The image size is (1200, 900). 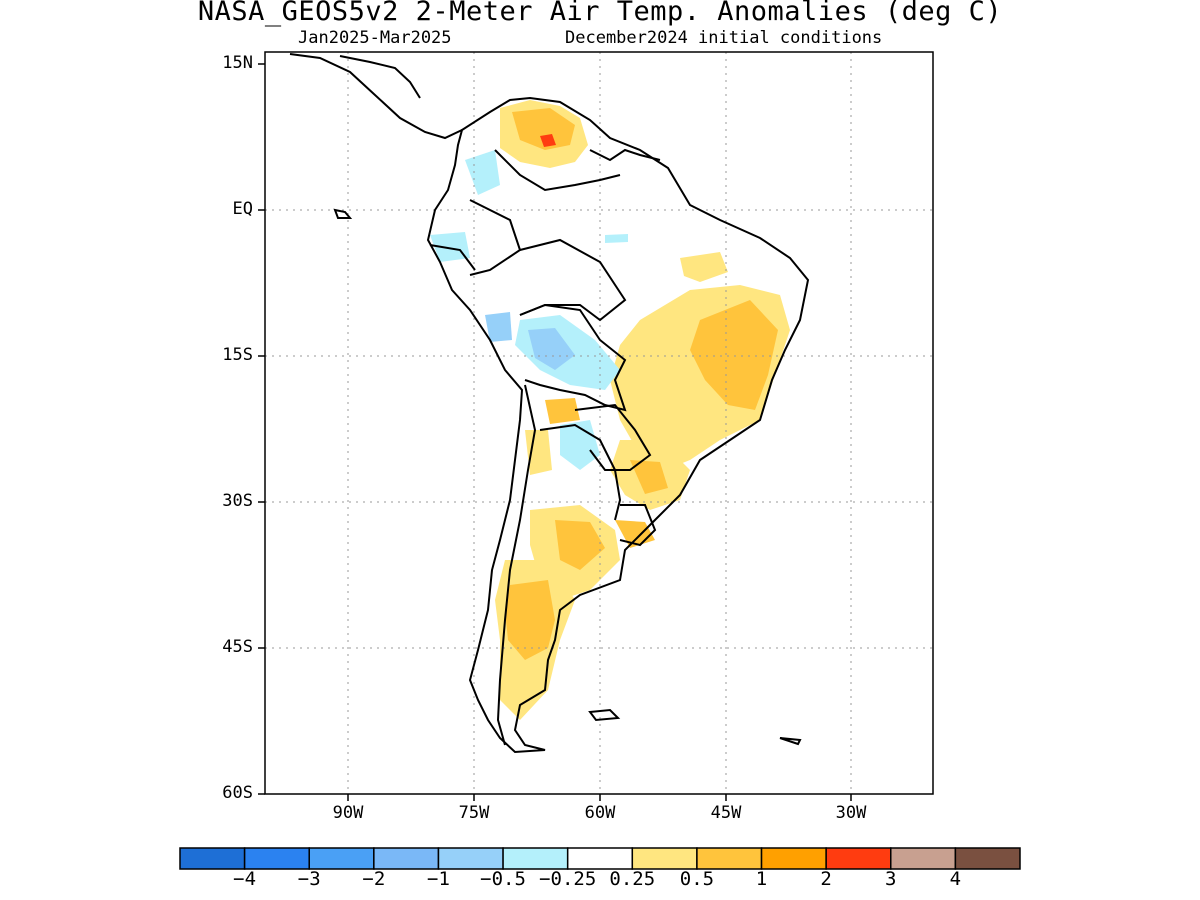 What do you see at coordinates (375, 38) in the screenshot?
I see `forecast-period: Jan2025-Mar2025` at bounding box center [375, 38].